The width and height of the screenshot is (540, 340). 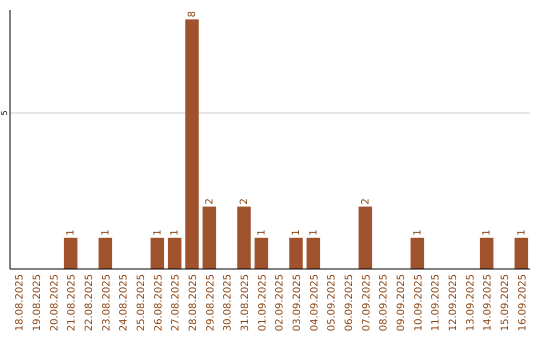 I want to click on x-tick-label: 13.09.2025, so click(x=470, y=303).